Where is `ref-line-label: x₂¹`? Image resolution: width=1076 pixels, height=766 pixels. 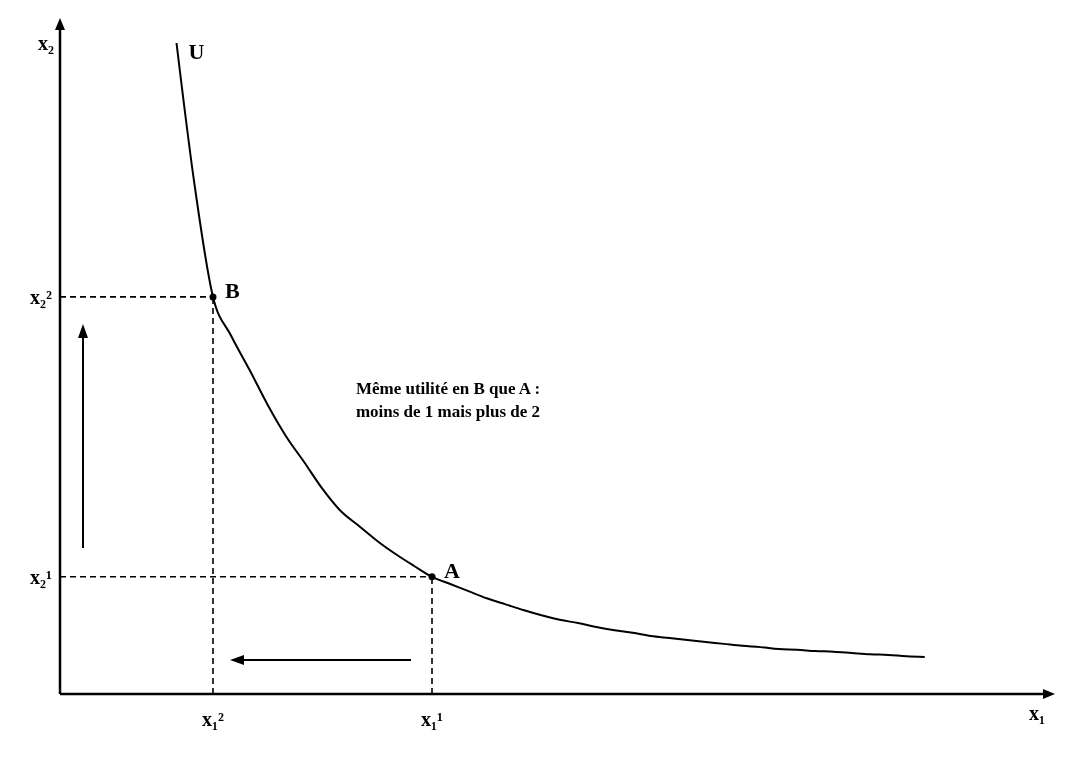
ref-line-label: x₂¹ is located at coordinates (41, 576).